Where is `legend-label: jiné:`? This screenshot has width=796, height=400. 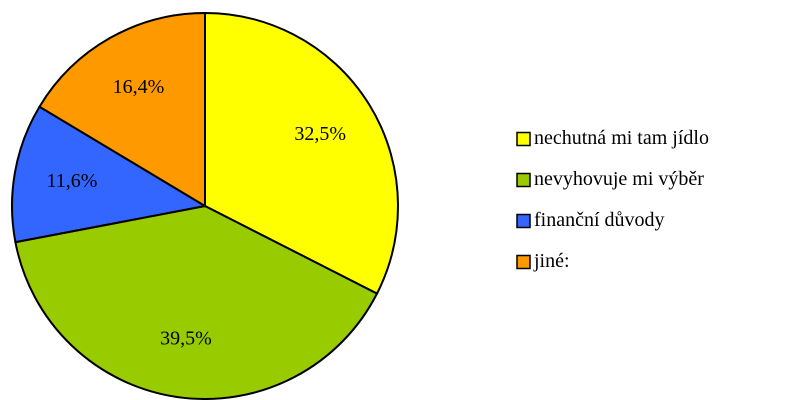 legend-label: jiné: is located at coordinates (551, 261).